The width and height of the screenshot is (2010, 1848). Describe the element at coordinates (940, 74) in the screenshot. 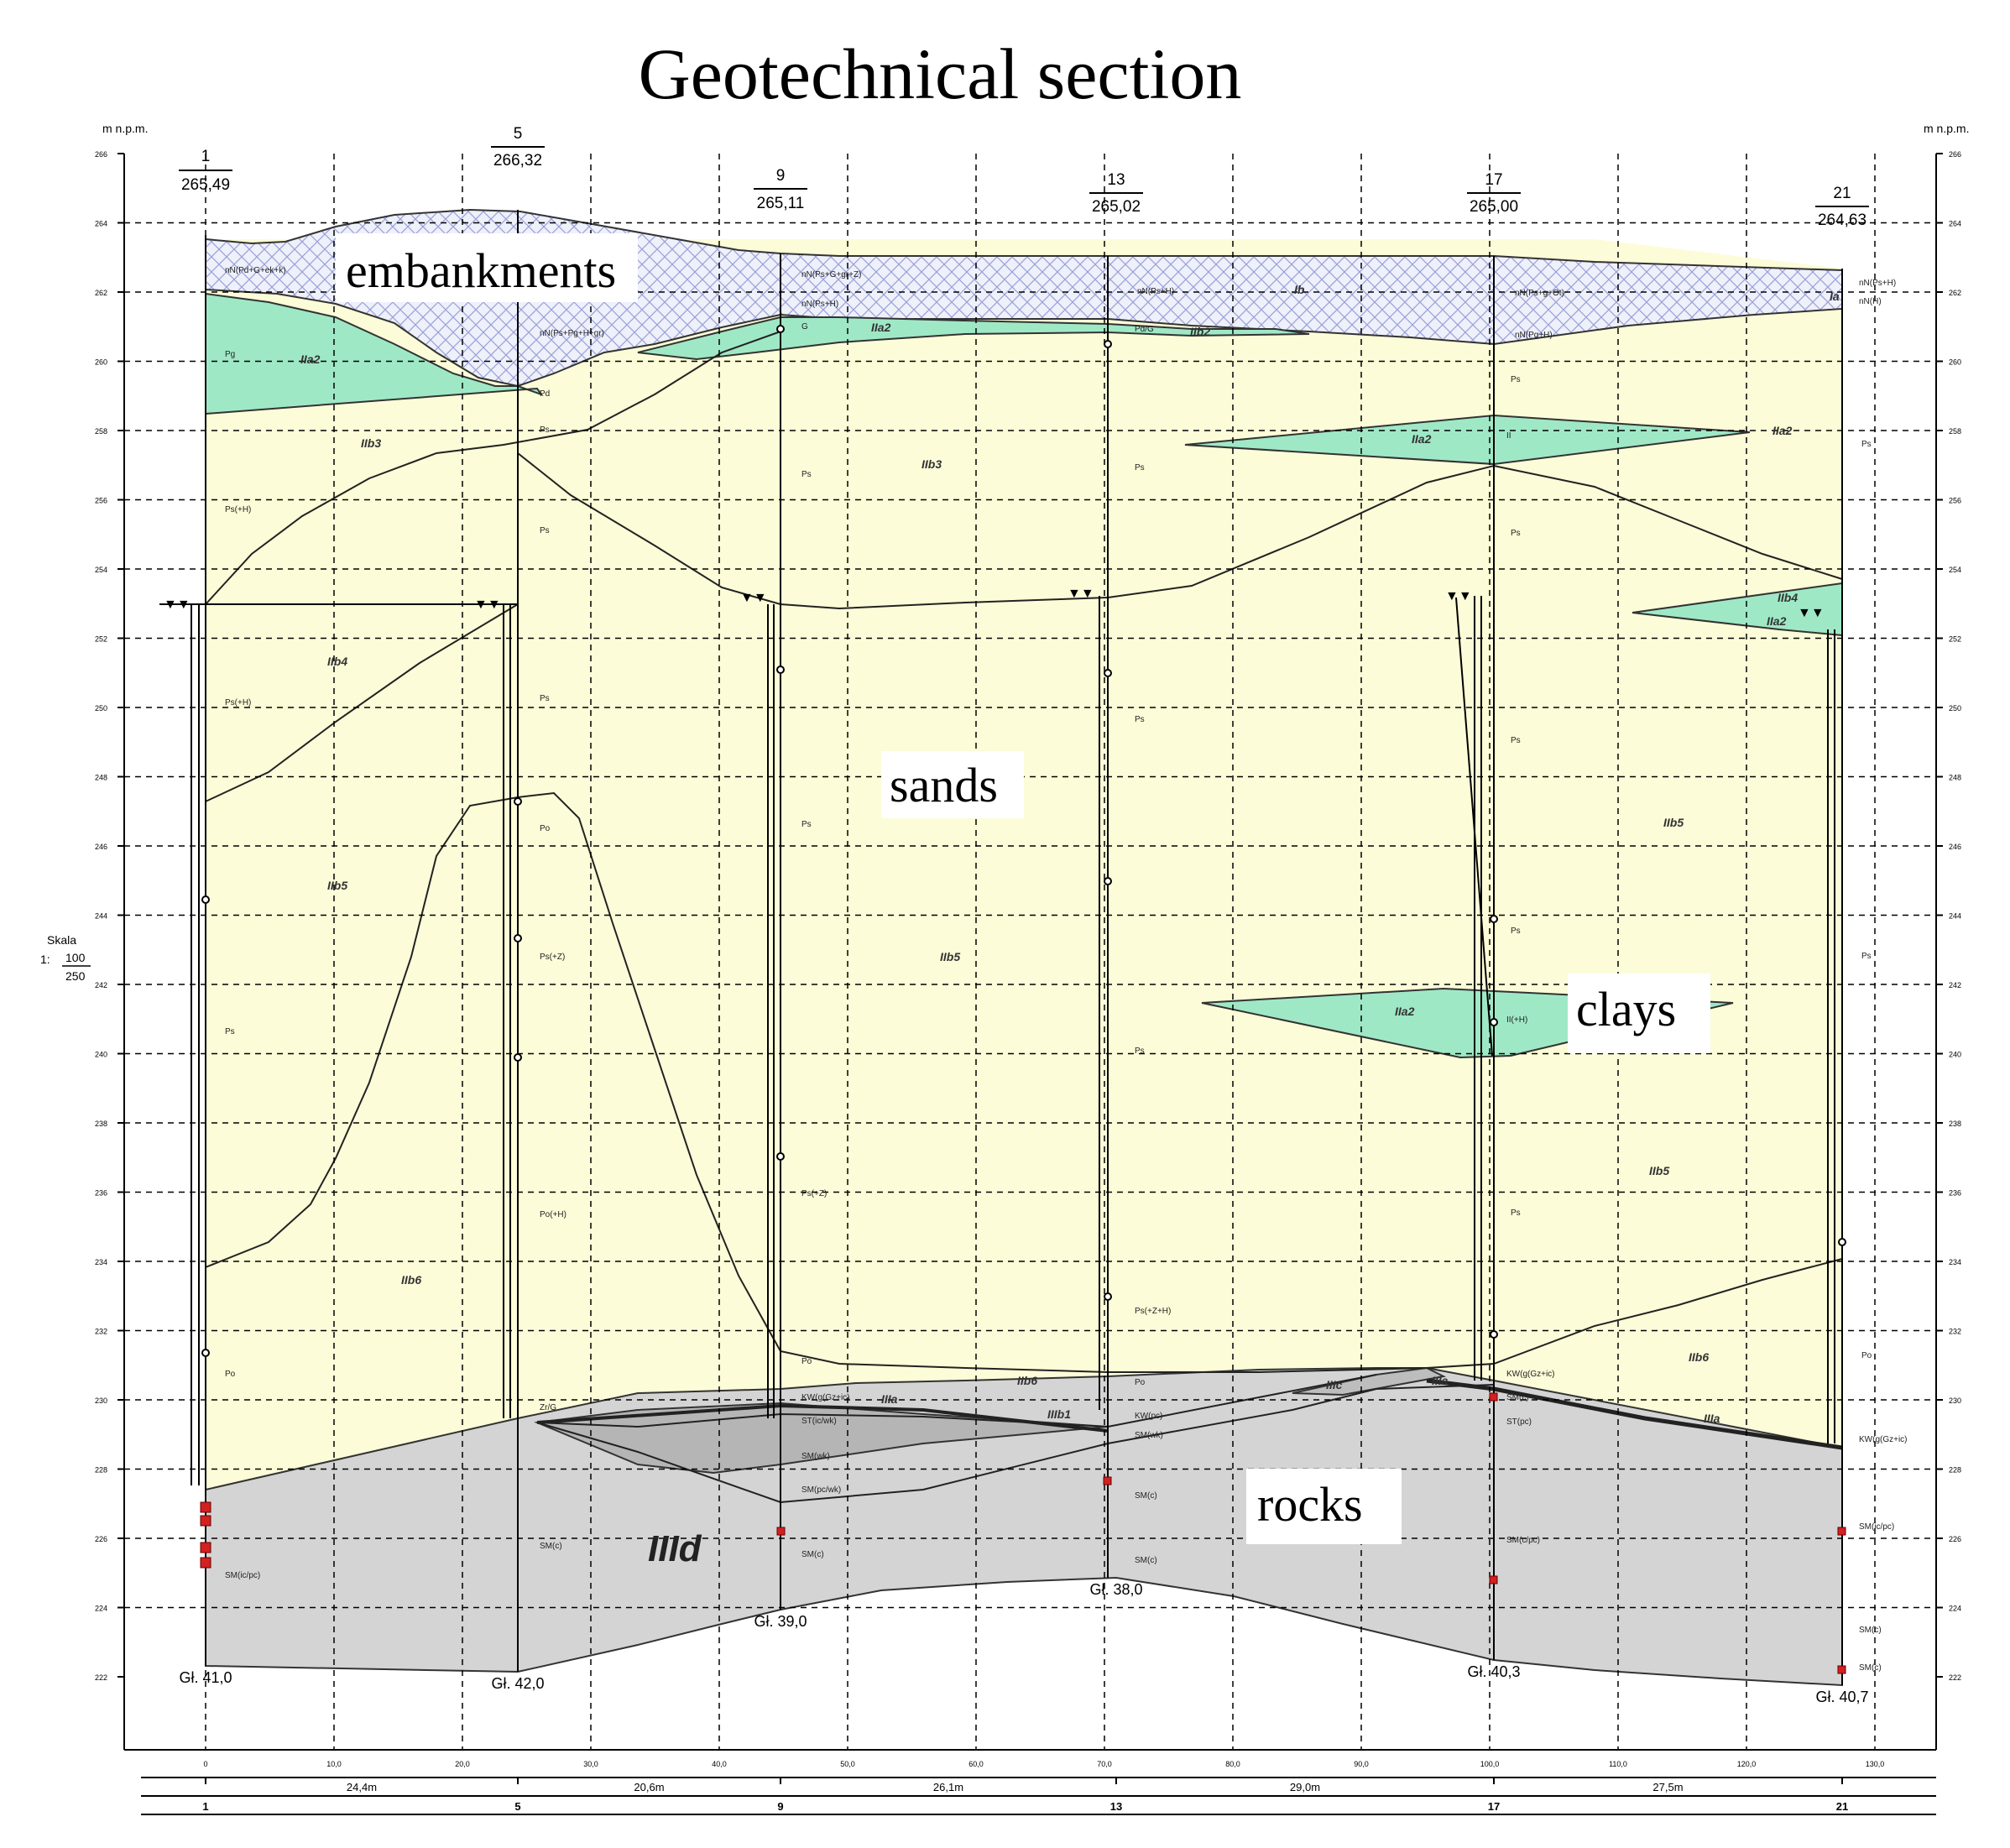

I see `section-title: Geotechnical section` at that location.